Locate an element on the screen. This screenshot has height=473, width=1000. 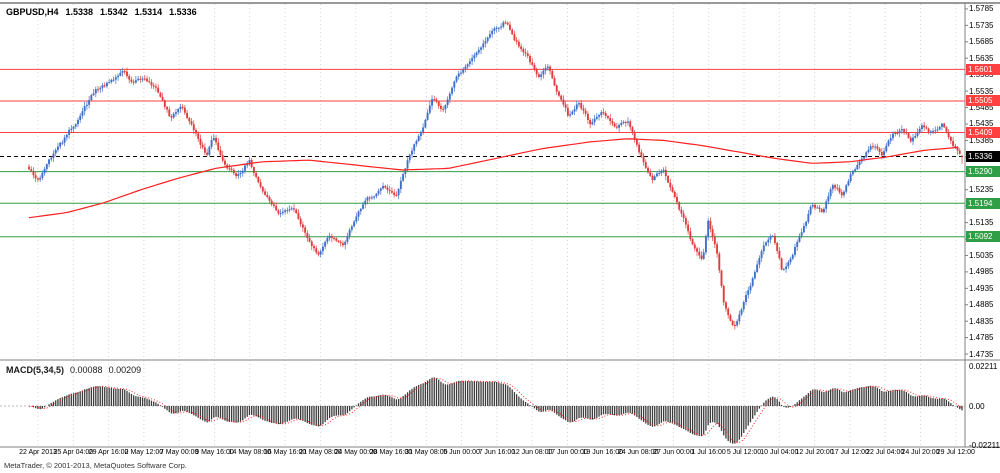
macd-label: MACD(5,34,5) is located at coordinates (35, 370).